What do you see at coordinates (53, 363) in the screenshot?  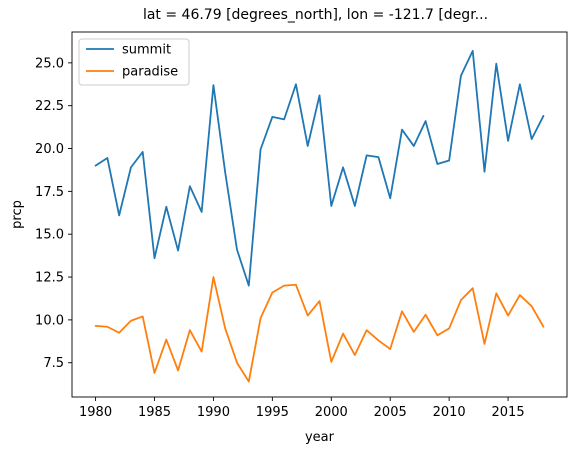 I see `y-tick-label: 7.5` at bounding box center [53, 363].